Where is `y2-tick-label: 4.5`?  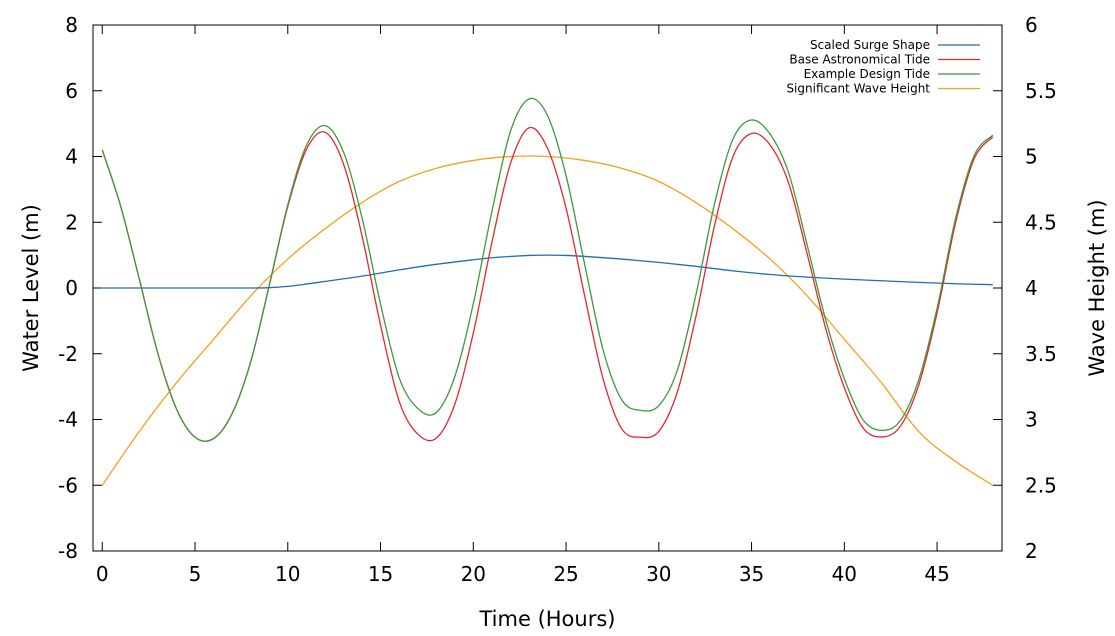
y2-tick-label: 4.5 is located at coordinates (1041, 222).